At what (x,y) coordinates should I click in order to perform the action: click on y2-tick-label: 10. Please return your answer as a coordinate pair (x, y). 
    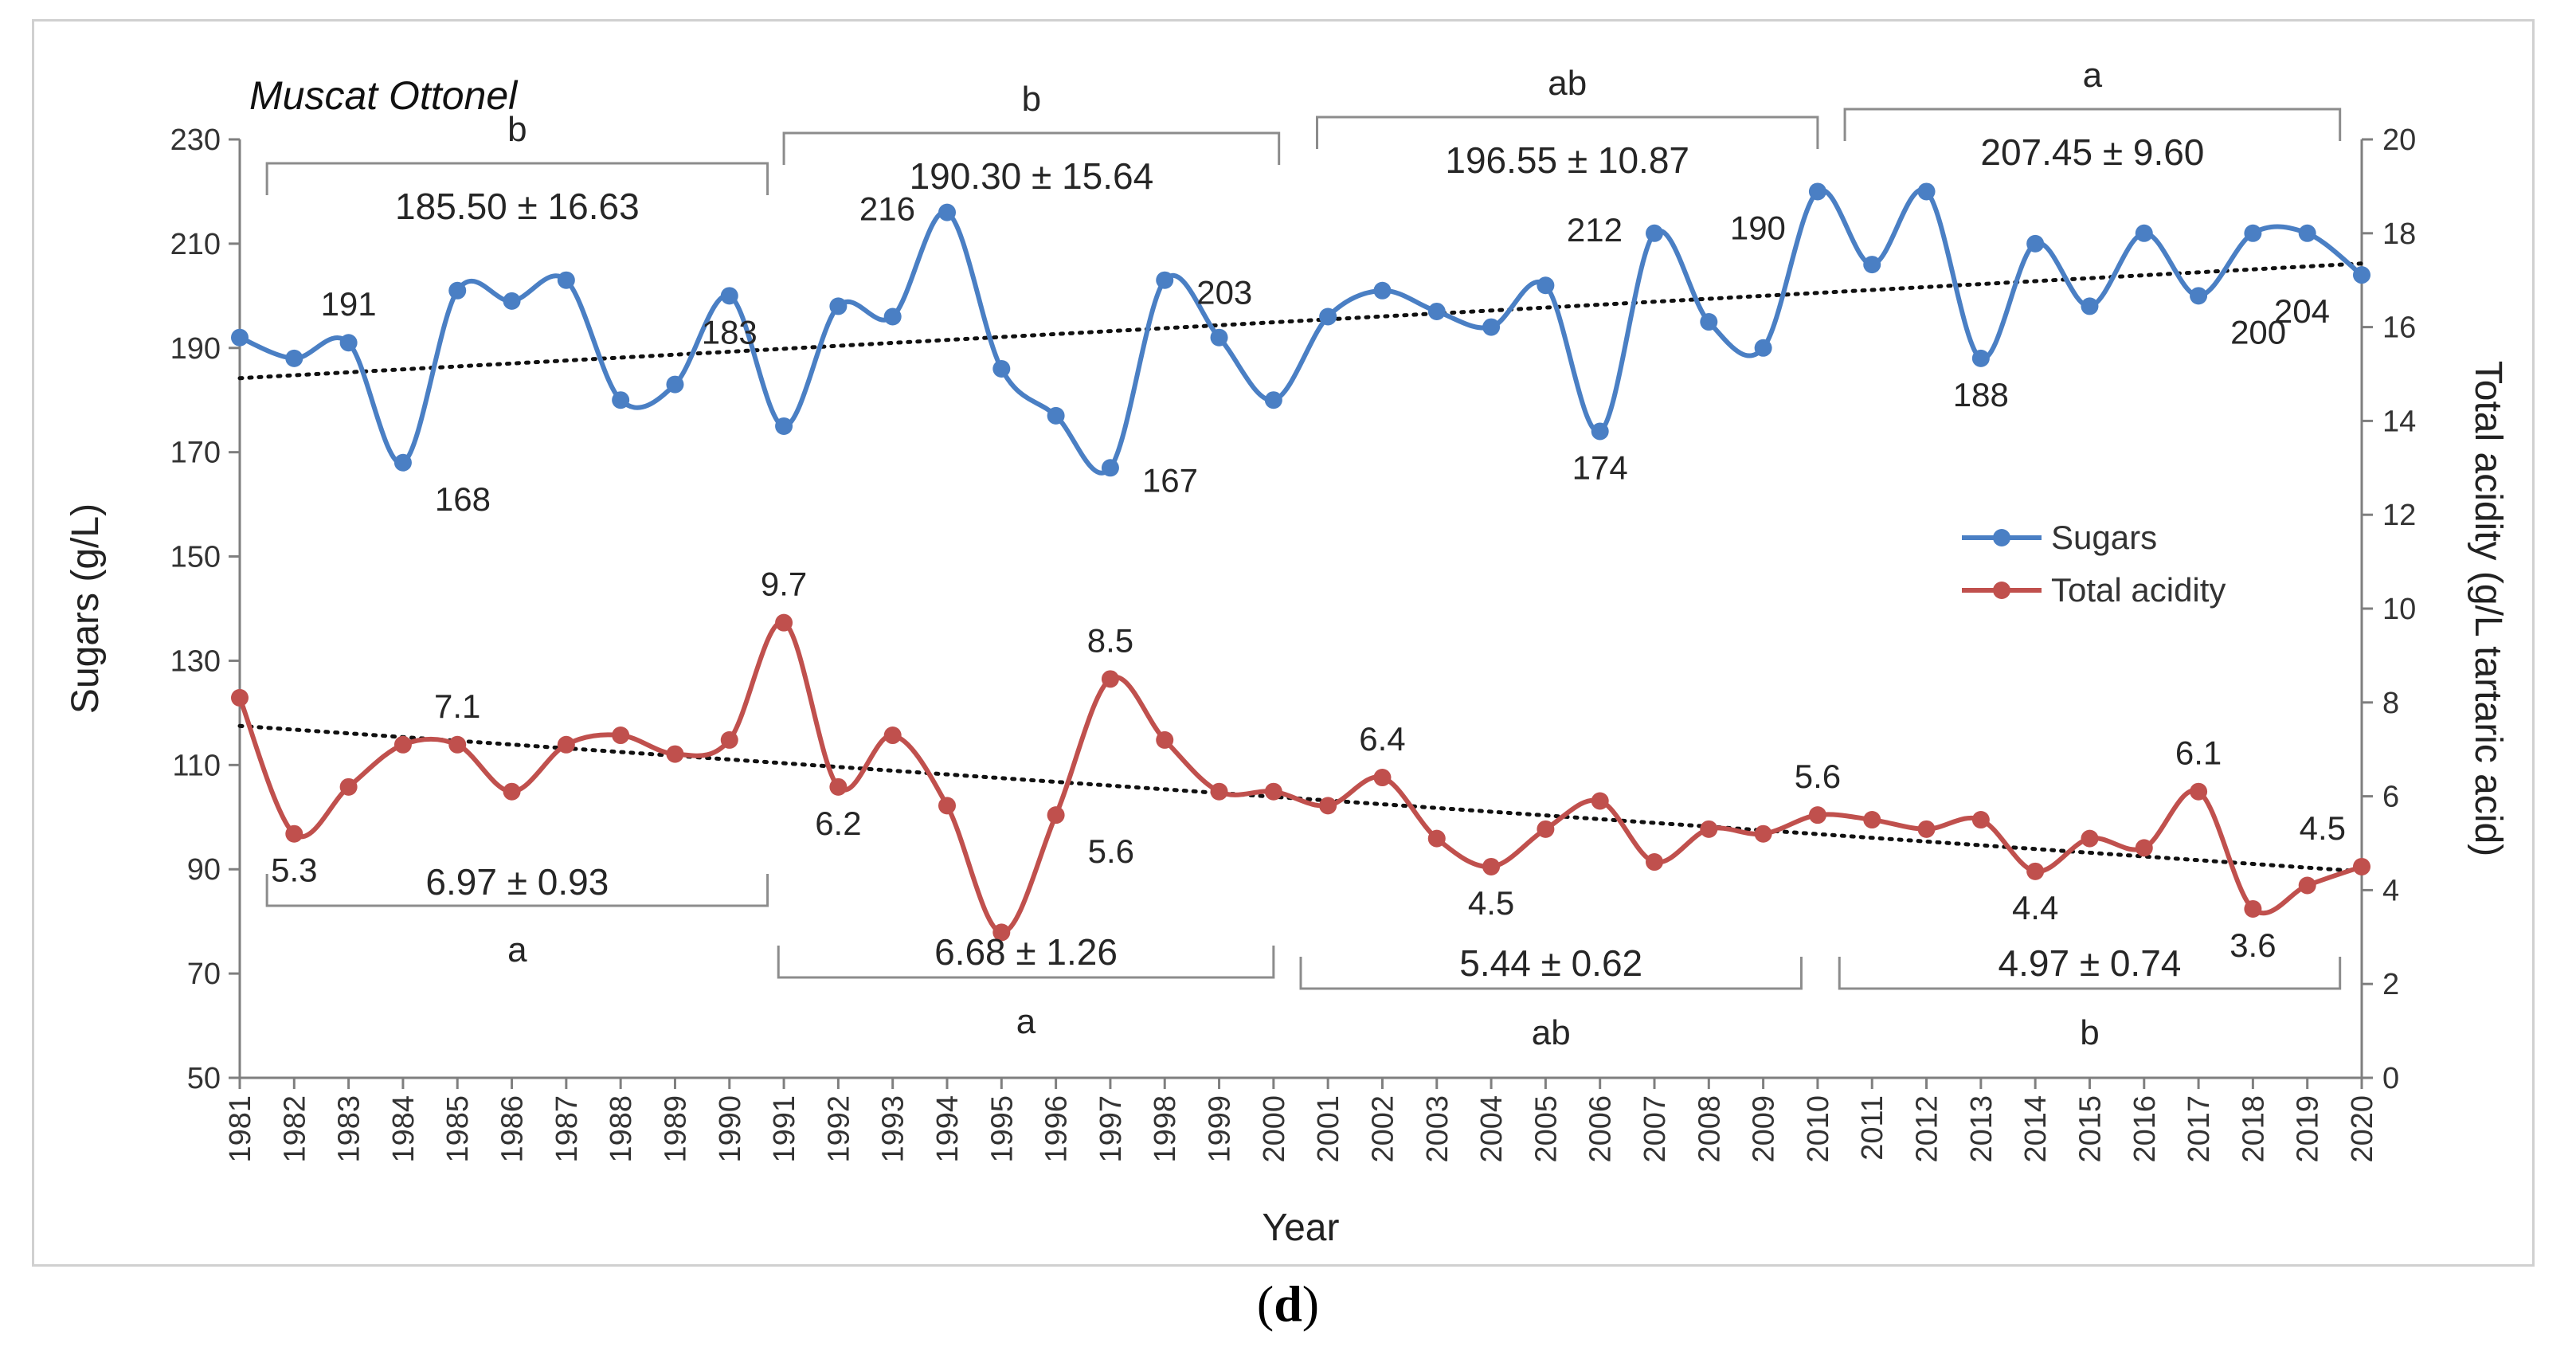
    Looking at the image, I should click on (2399, 609).